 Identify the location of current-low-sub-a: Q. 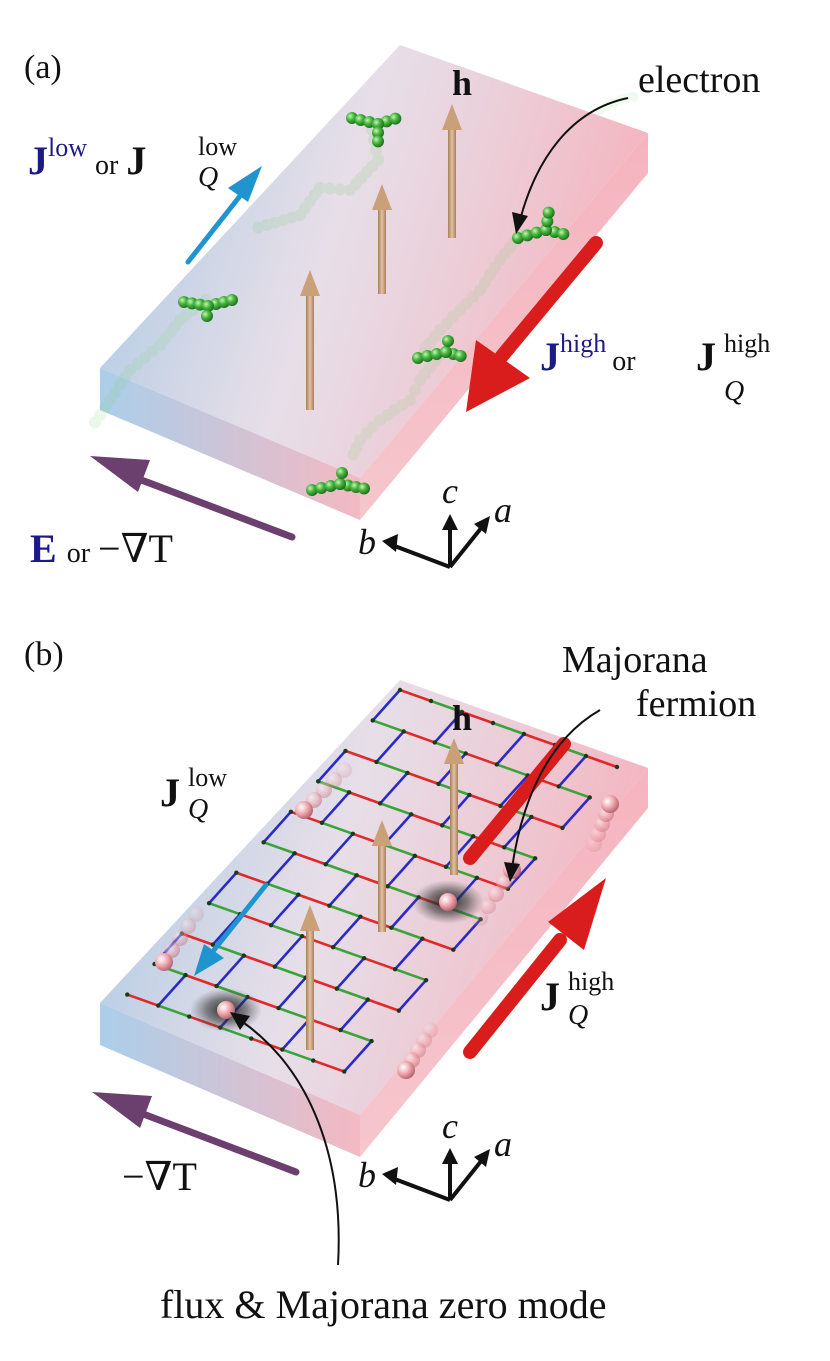
(208, 177).